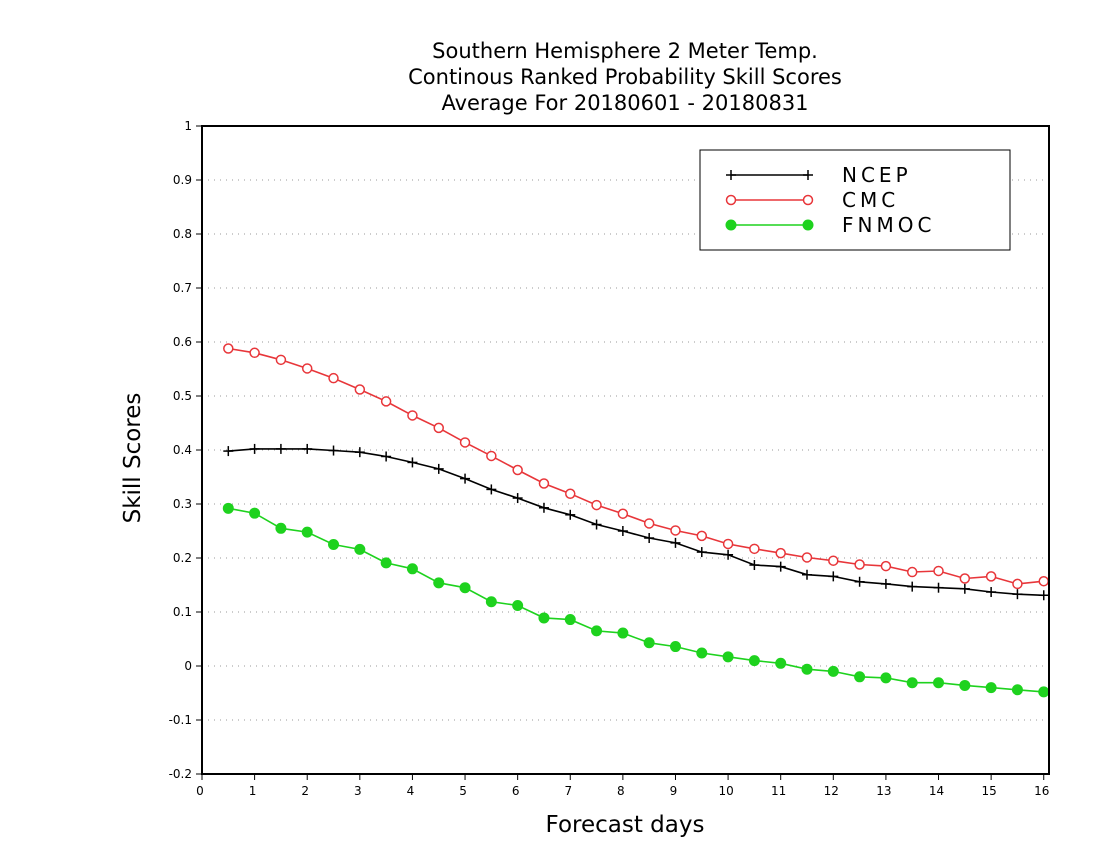  I want to click on y-axis-ticks: -0.2 -0.1 0 0.1 0.2 0.3 0.4 0.5 0.6 0.7 0.8 0.9 1, so click(185, 450).